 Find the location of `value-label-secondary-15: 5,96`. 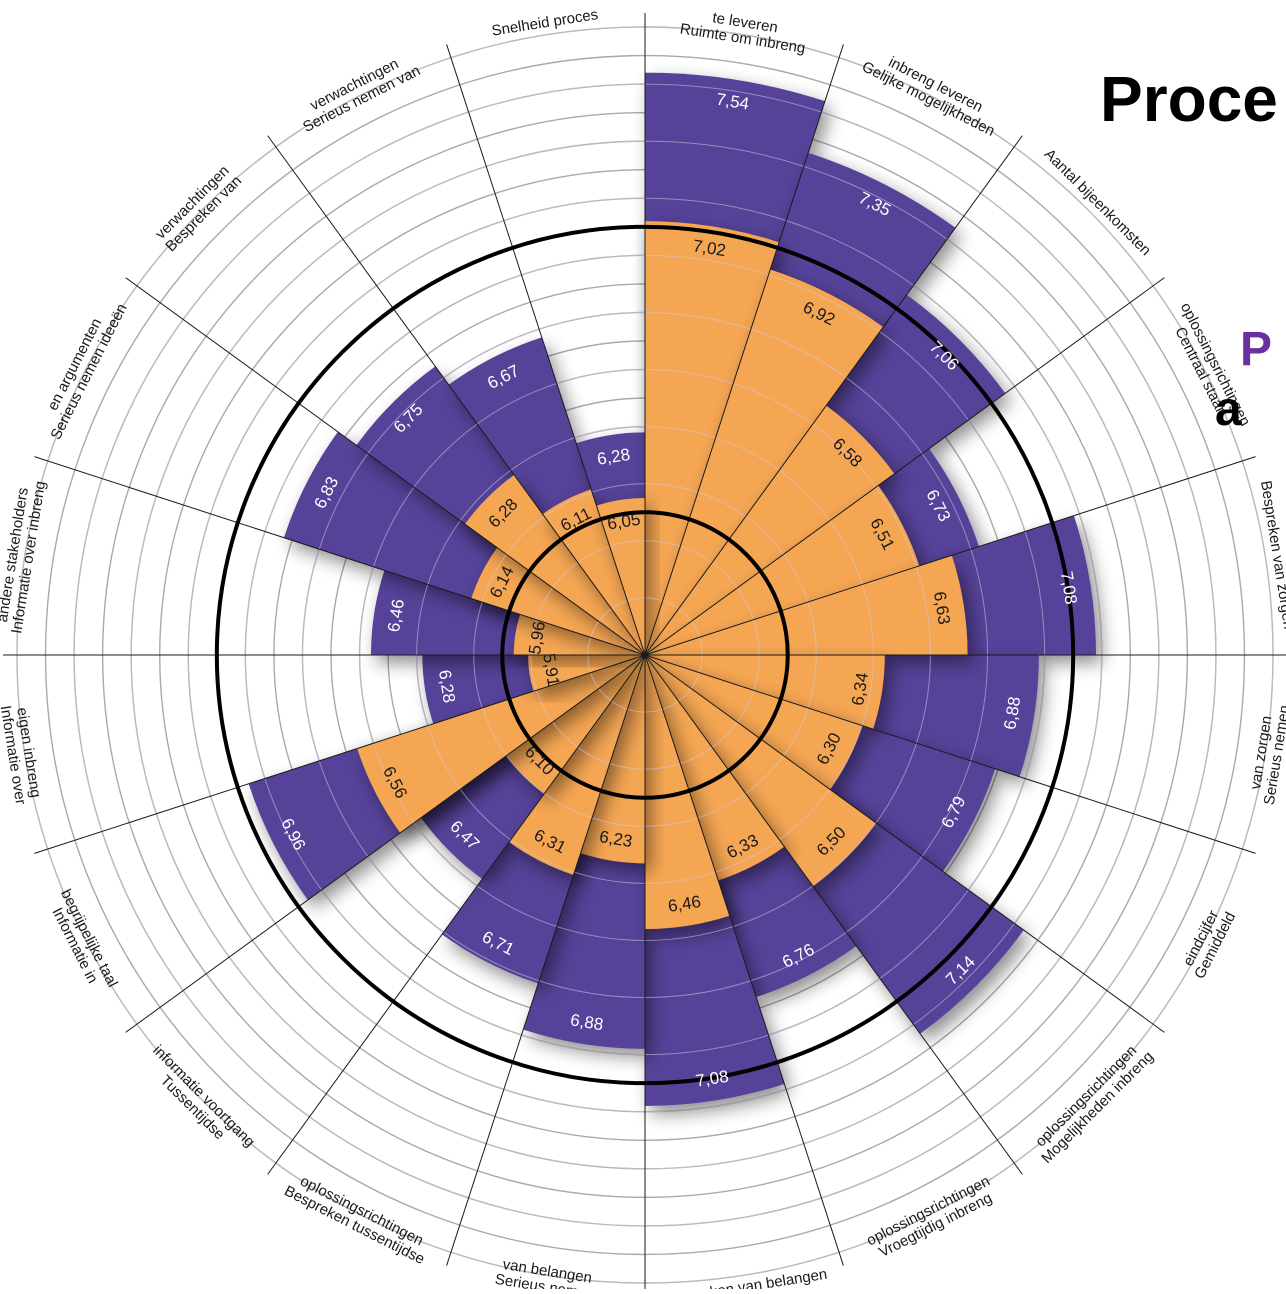

value-label-secondary-15: 5,96 is located at coordinates (537, 638).